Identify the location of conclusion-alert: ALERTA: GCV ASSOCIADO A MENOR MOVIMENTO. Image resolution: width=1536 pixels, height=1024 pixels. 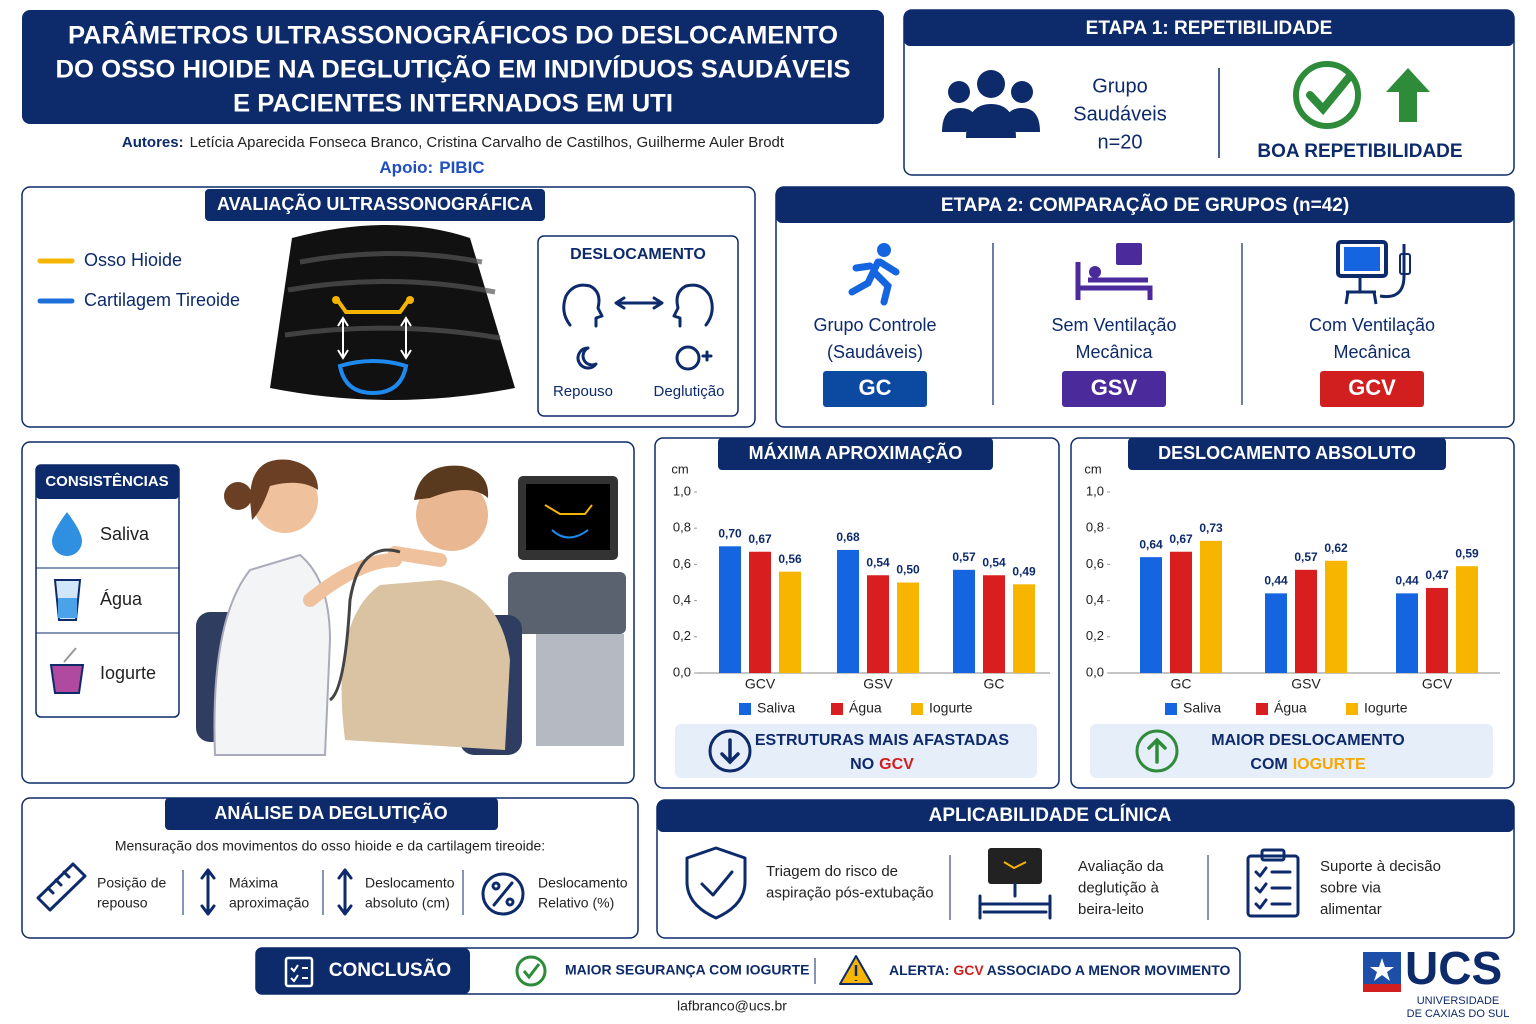
(1060, 970).